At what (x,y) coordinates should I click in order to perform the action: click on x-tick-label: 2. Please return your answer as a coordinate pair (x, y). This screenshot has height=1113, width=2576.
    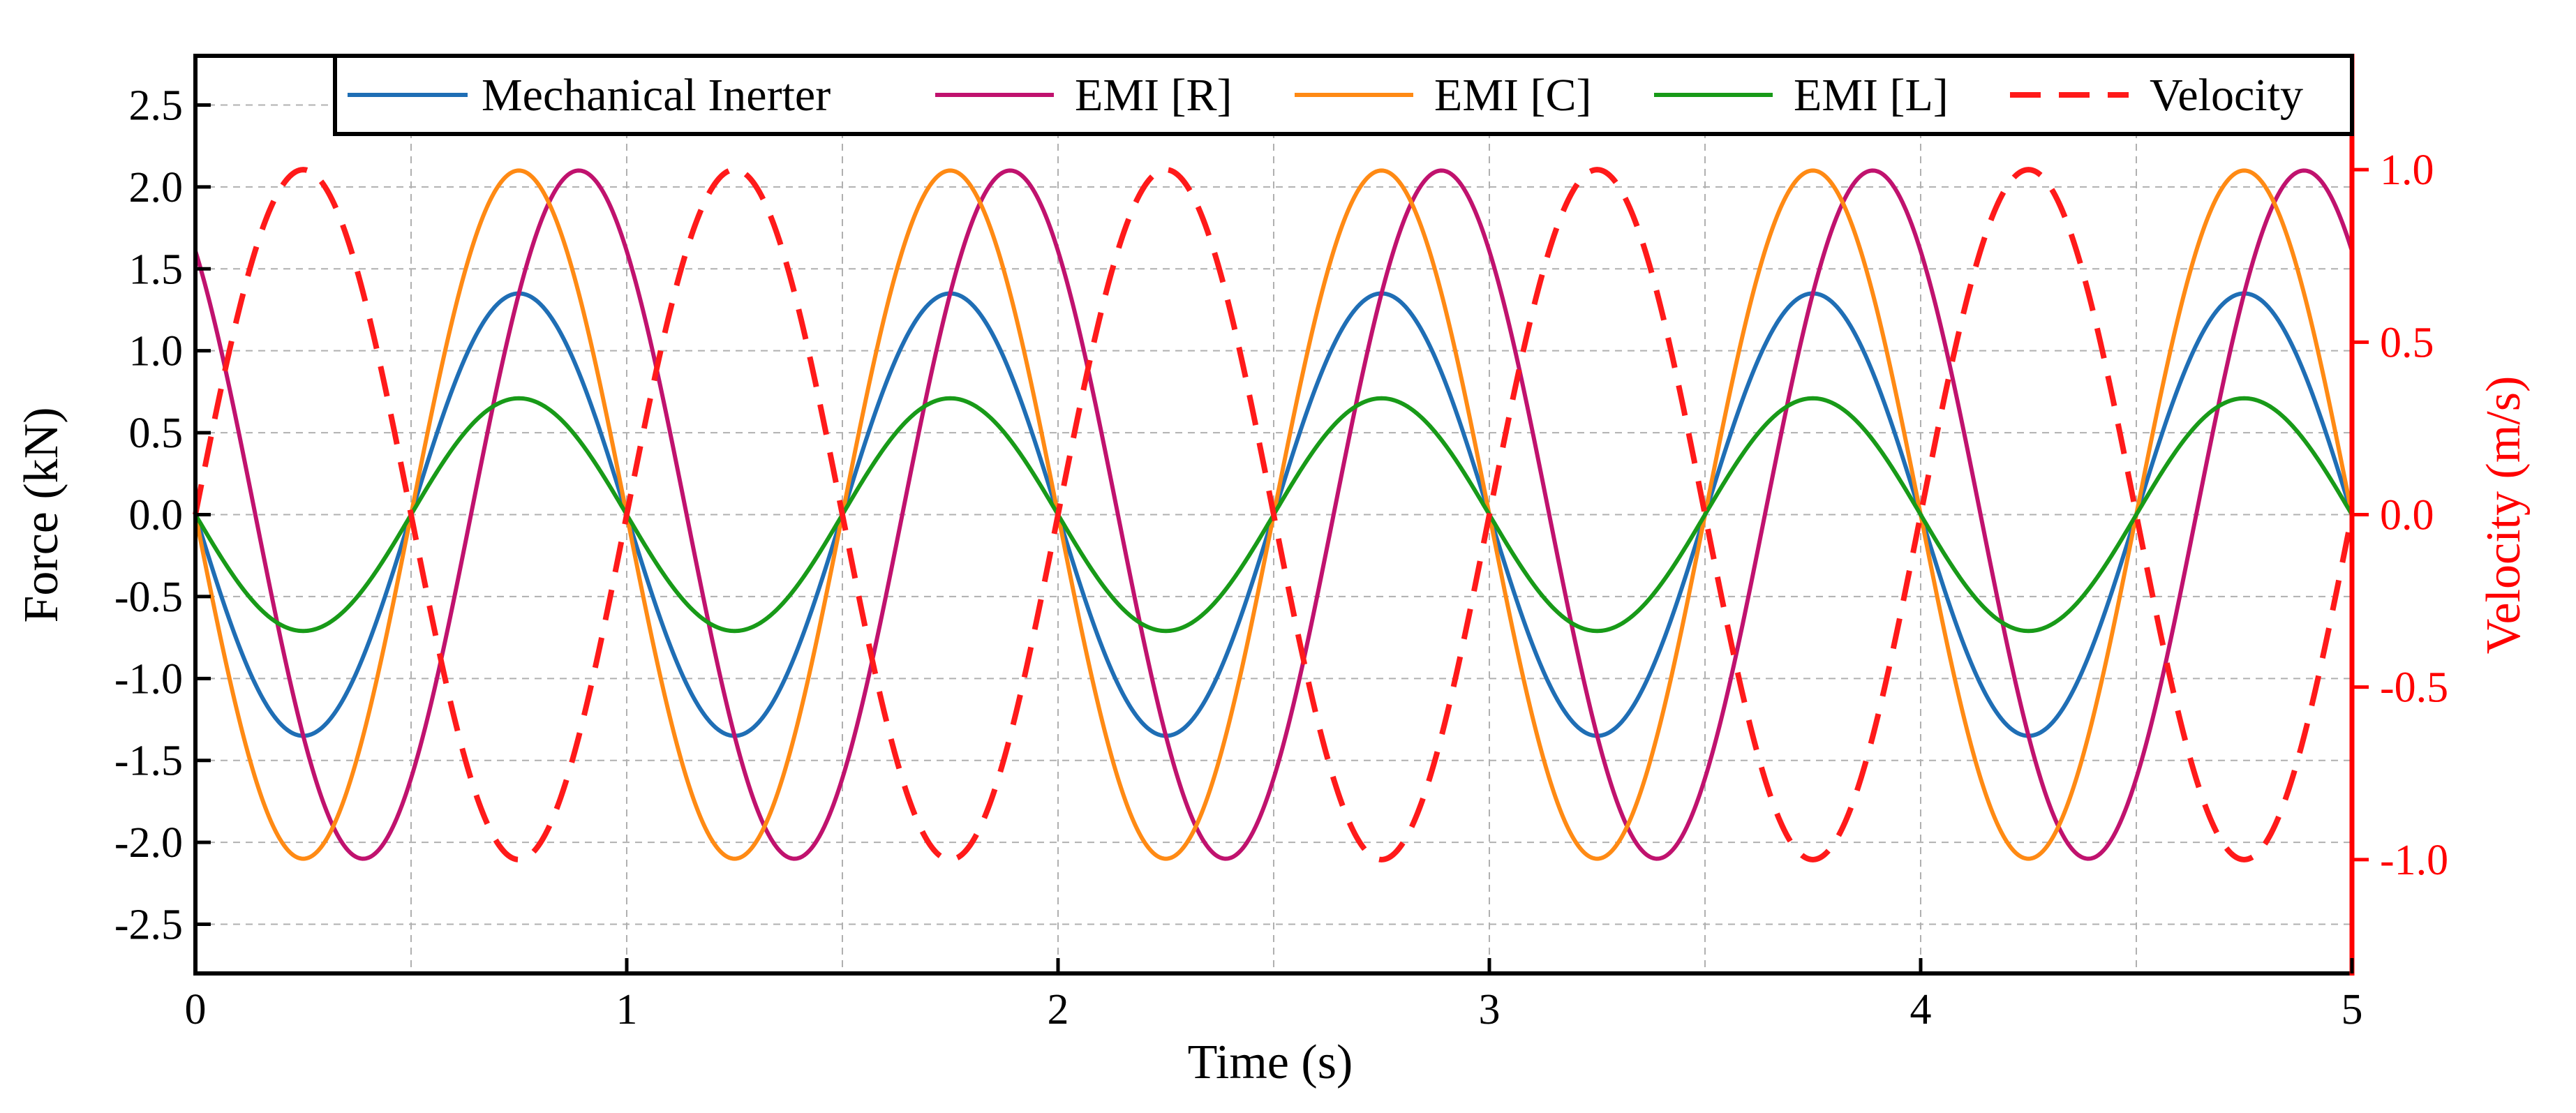
    Looking at the image, I should click on (1058, 1009).